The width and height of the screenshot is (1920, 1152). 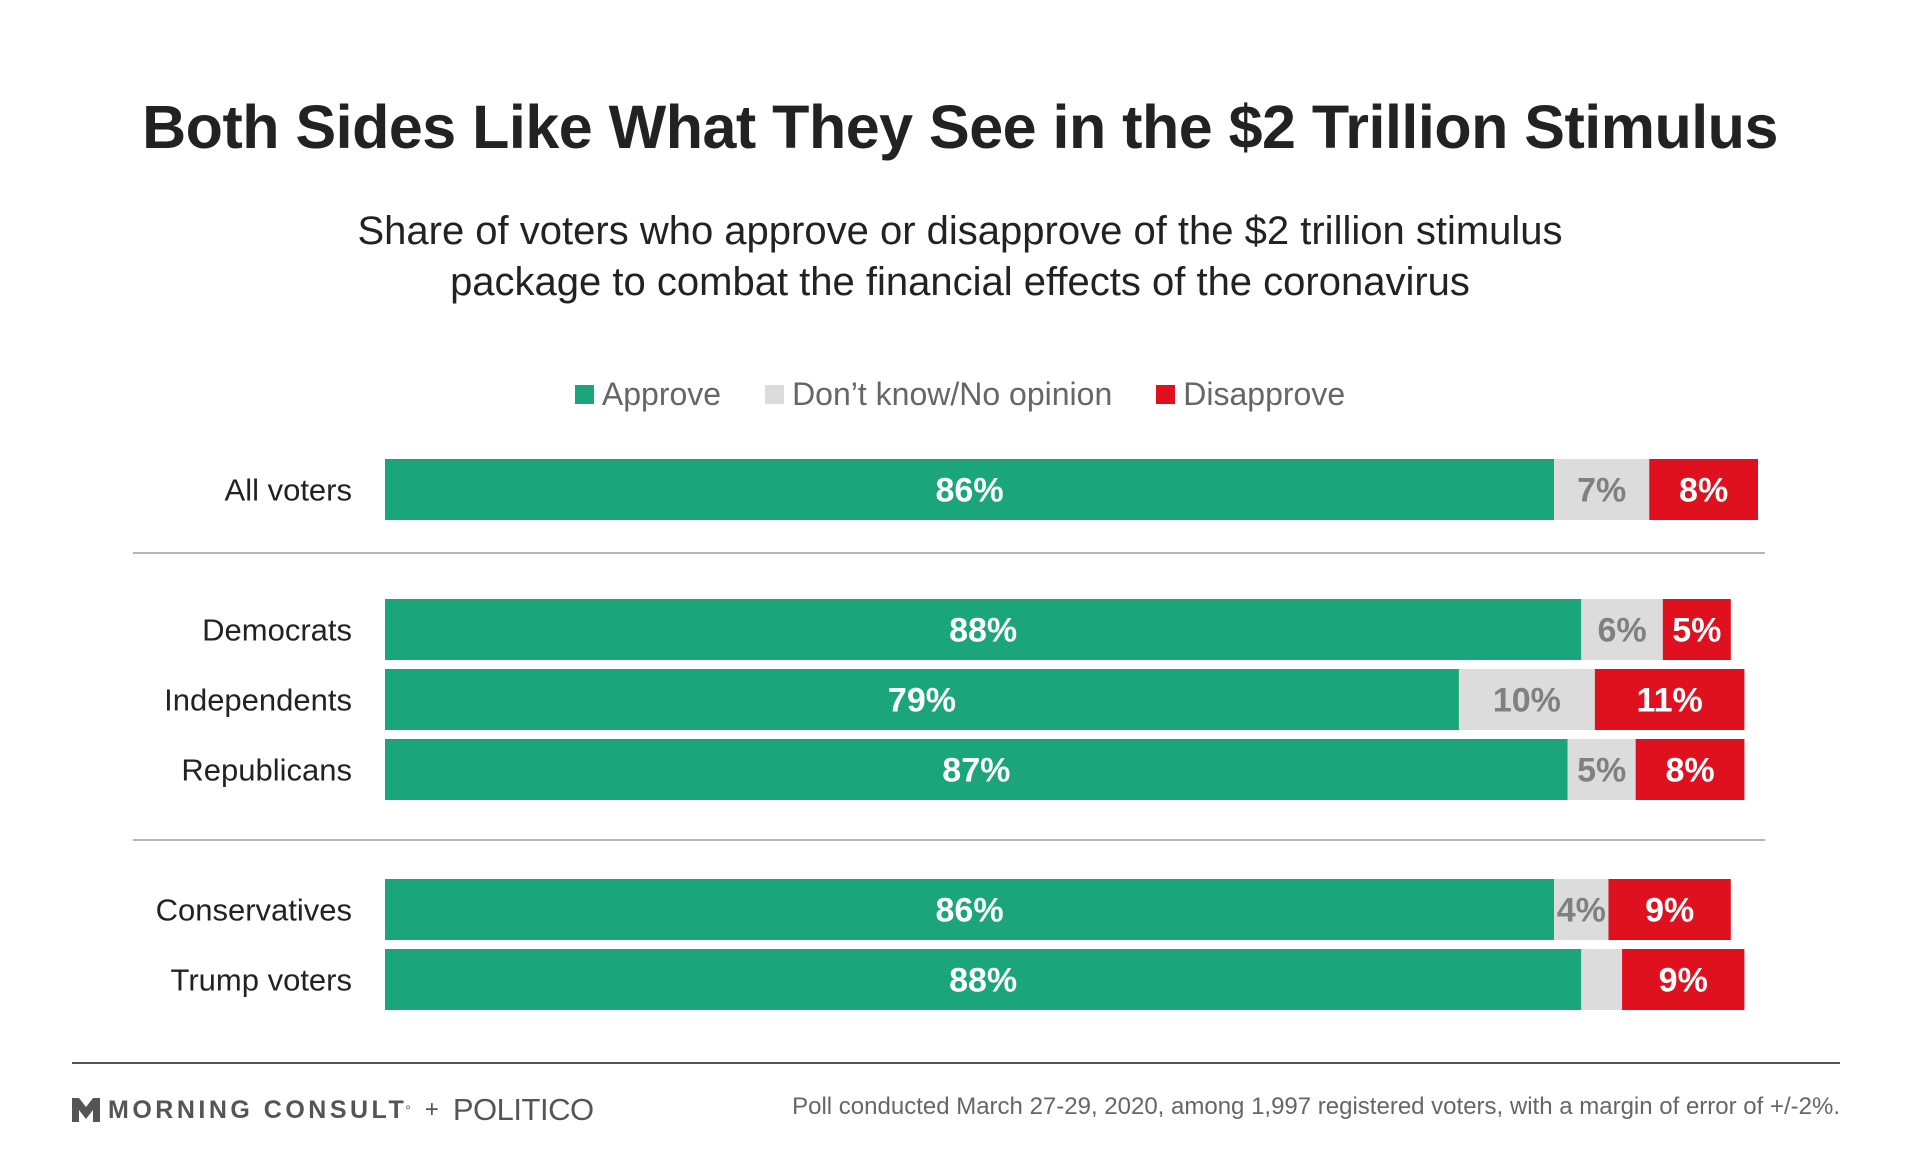 I want to click on legend-item-dont-know: Don’t know/No opinion, so click(x=938, y=394).